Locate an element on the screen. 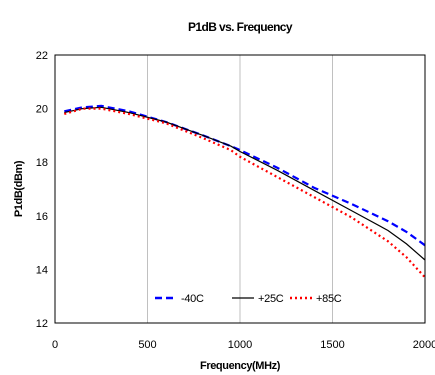 This screenshot has width=435, height=375. y-tick-label: 16 is located at coordinates (42, 217).